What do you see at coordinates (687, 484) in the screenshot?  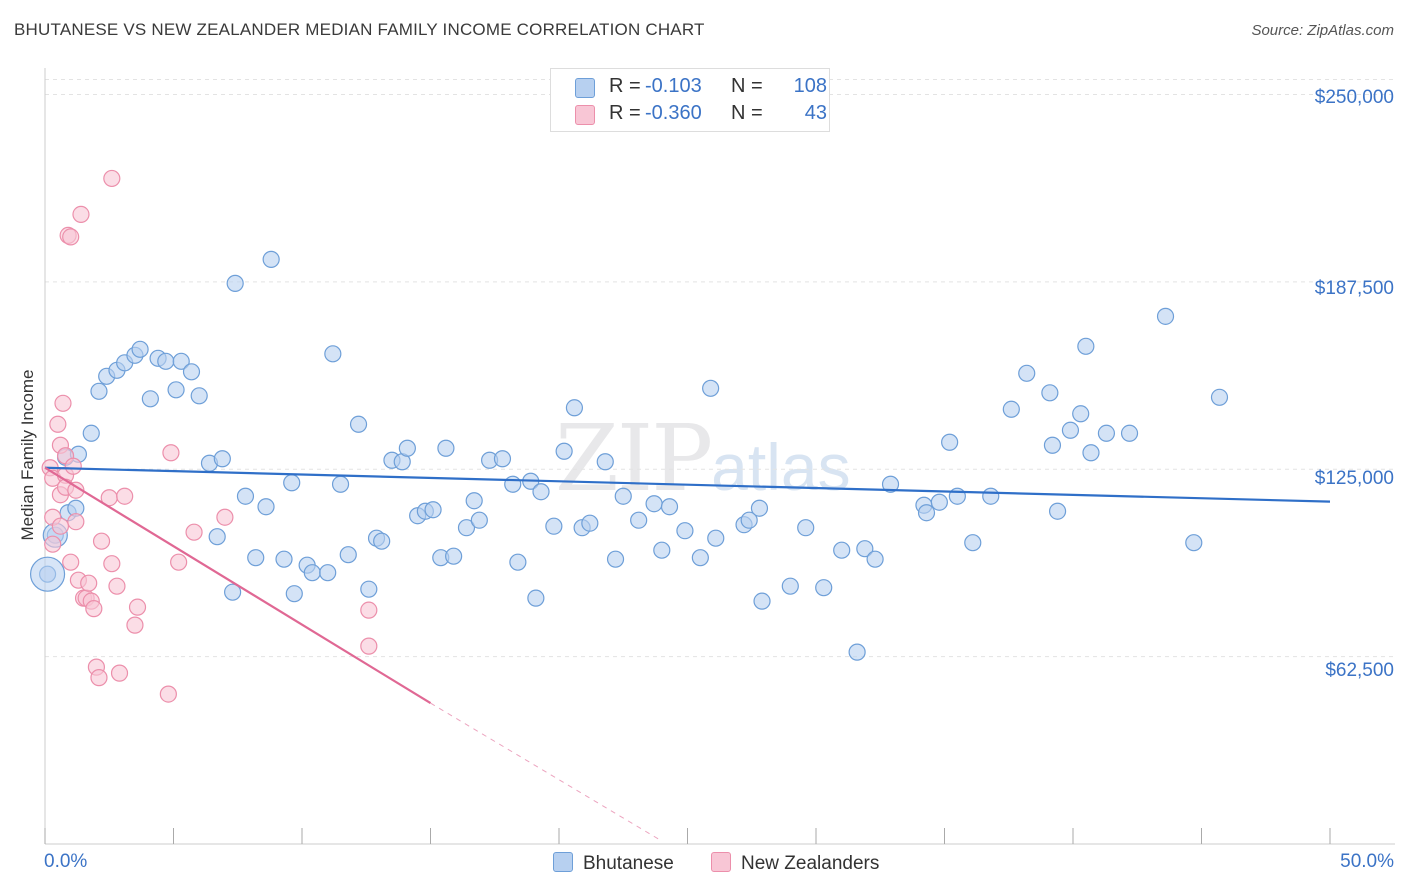 I see `bhutanese-trend-line` at bounding box center [687, 484].